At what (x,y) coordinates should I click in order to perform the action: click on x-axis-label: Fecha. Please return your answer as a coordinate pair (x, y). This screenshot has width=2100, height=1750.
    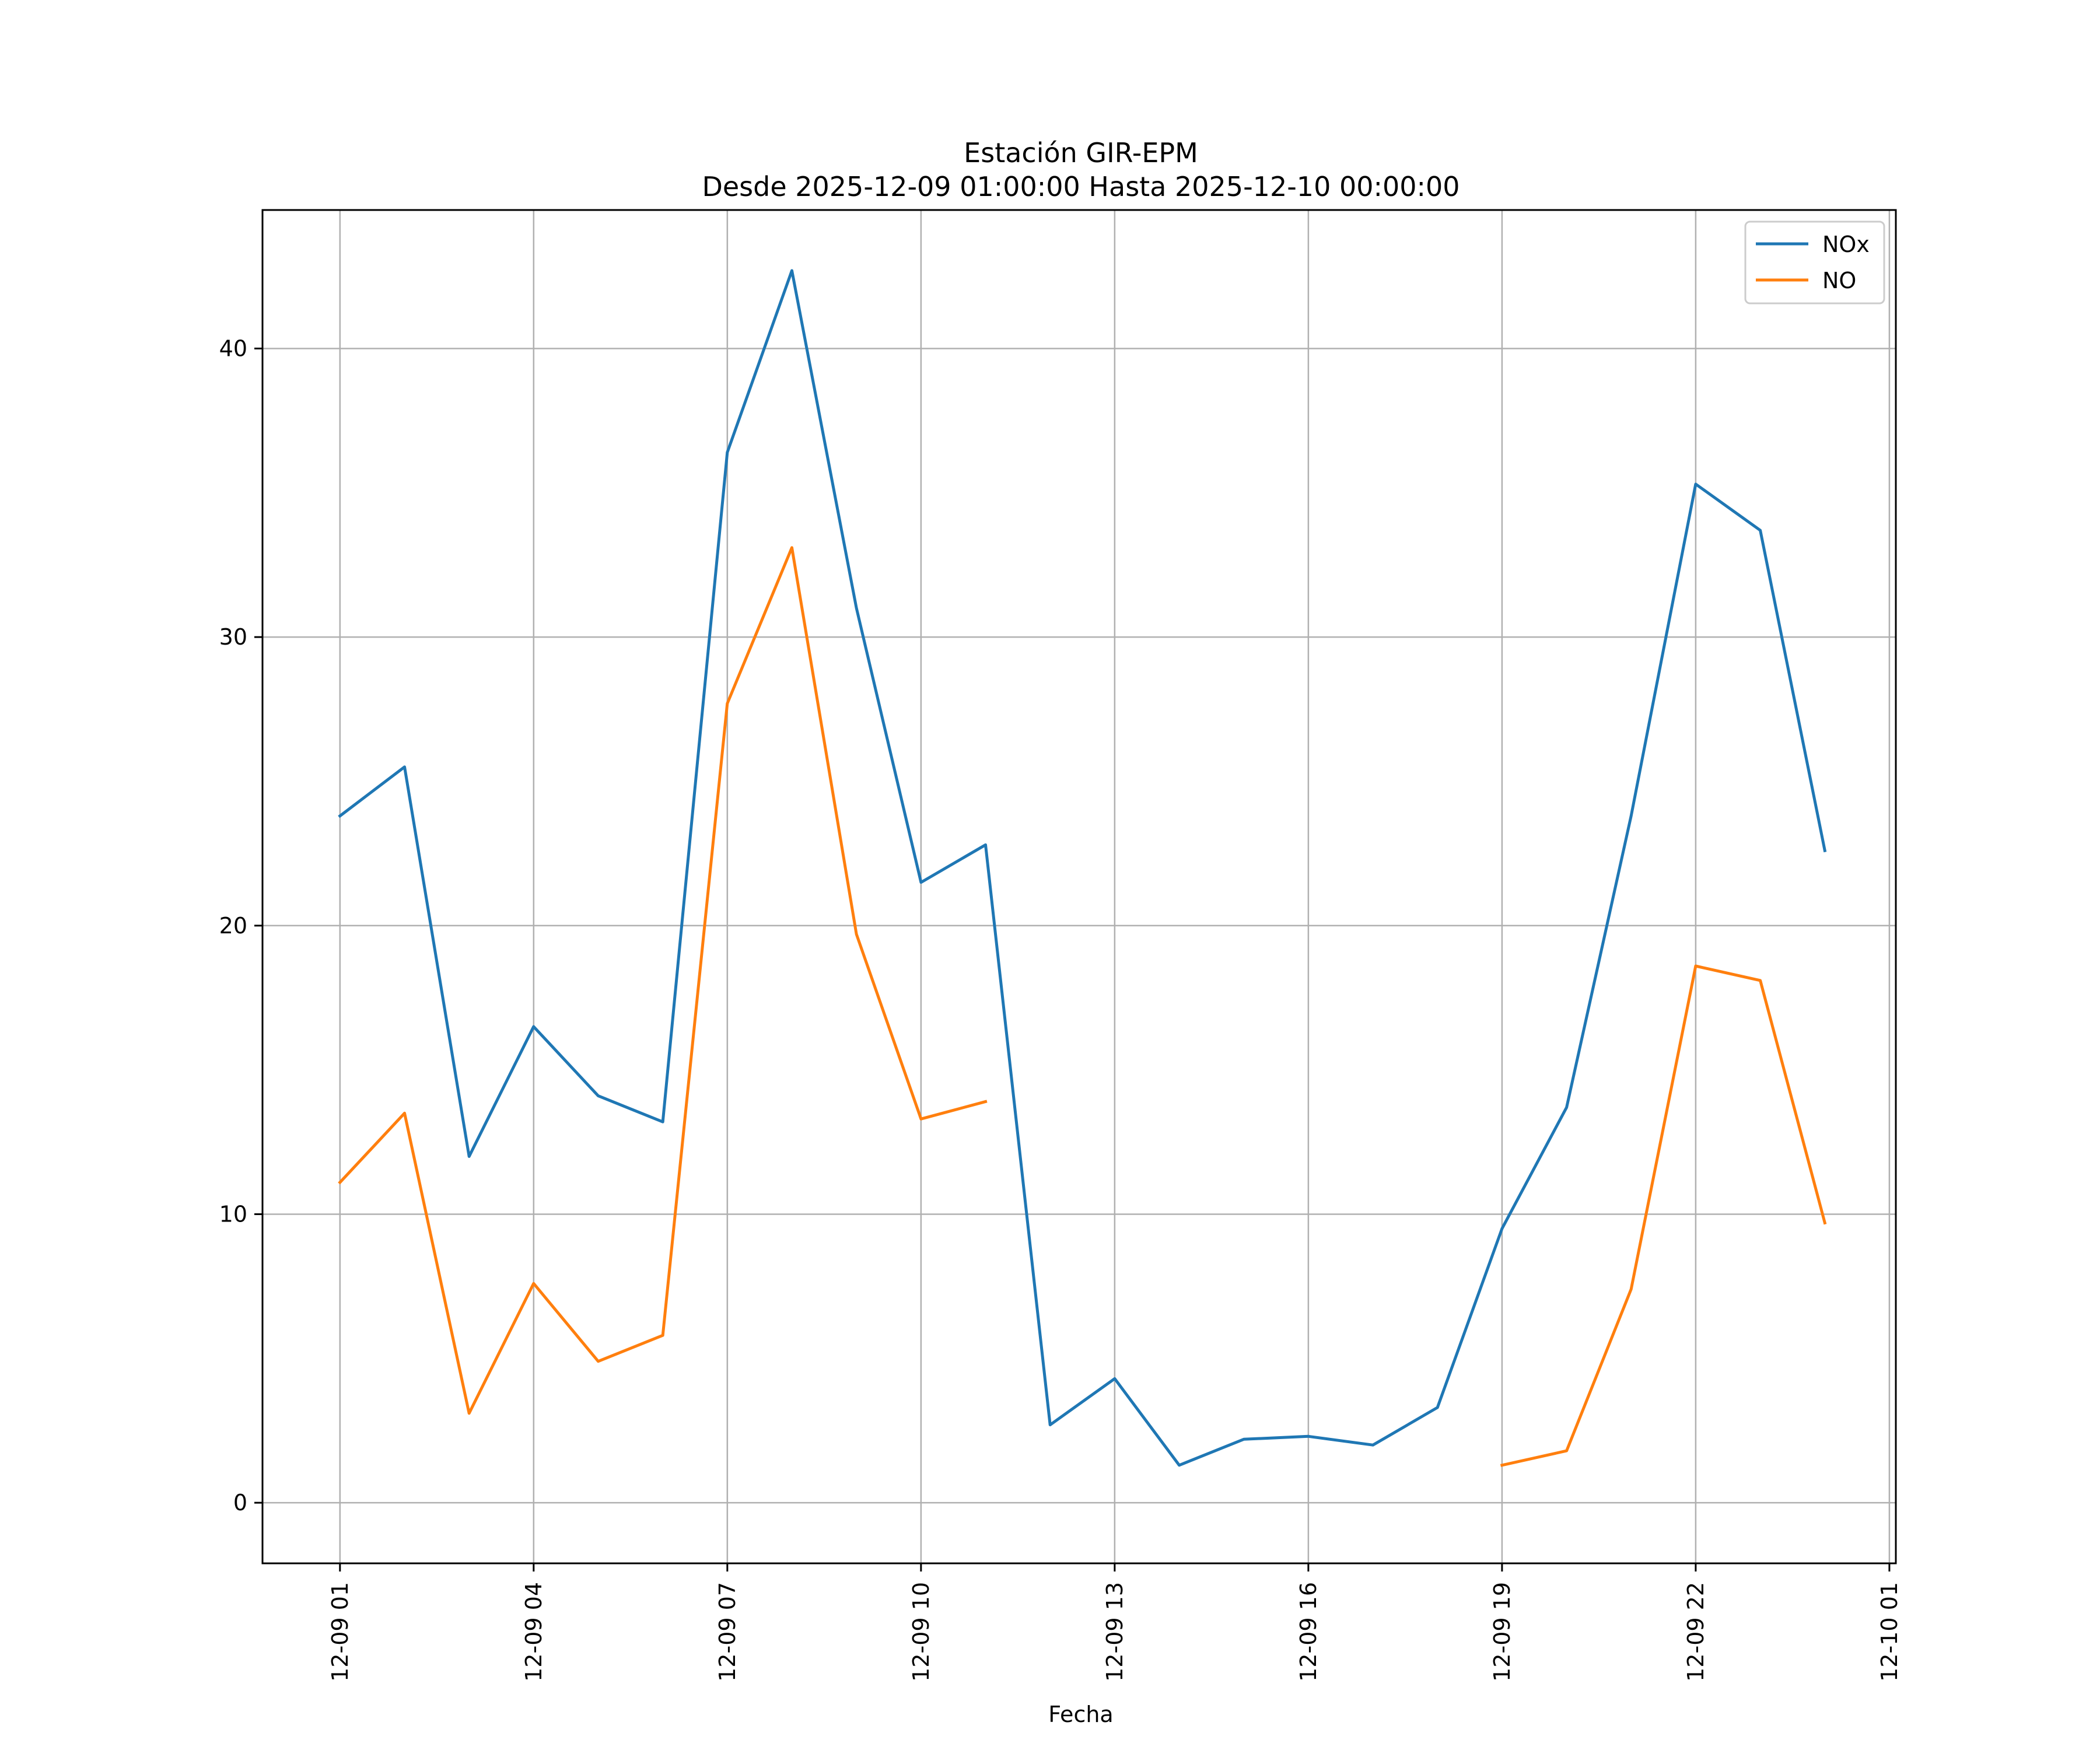
    Looking at the image, I should click on (1080, 1714).